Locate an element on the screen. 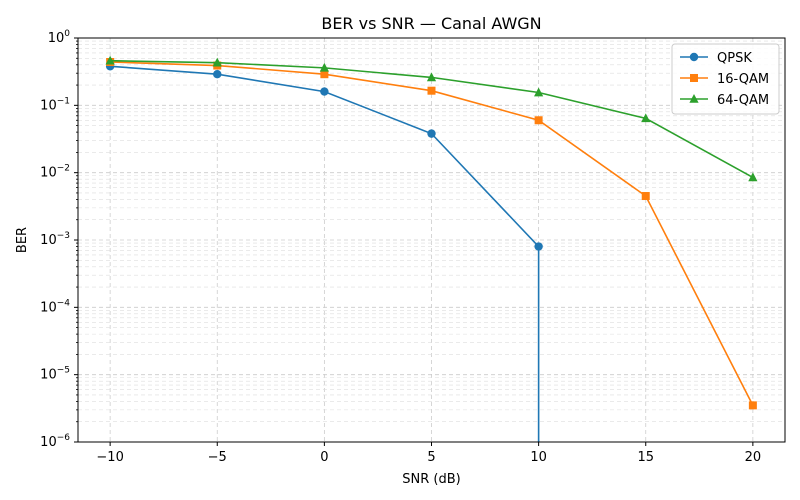 The height and width of the screenshot is (500, 800). legend: QPSK 16-QAM 64-QAM is located at coordinates (725, 79).